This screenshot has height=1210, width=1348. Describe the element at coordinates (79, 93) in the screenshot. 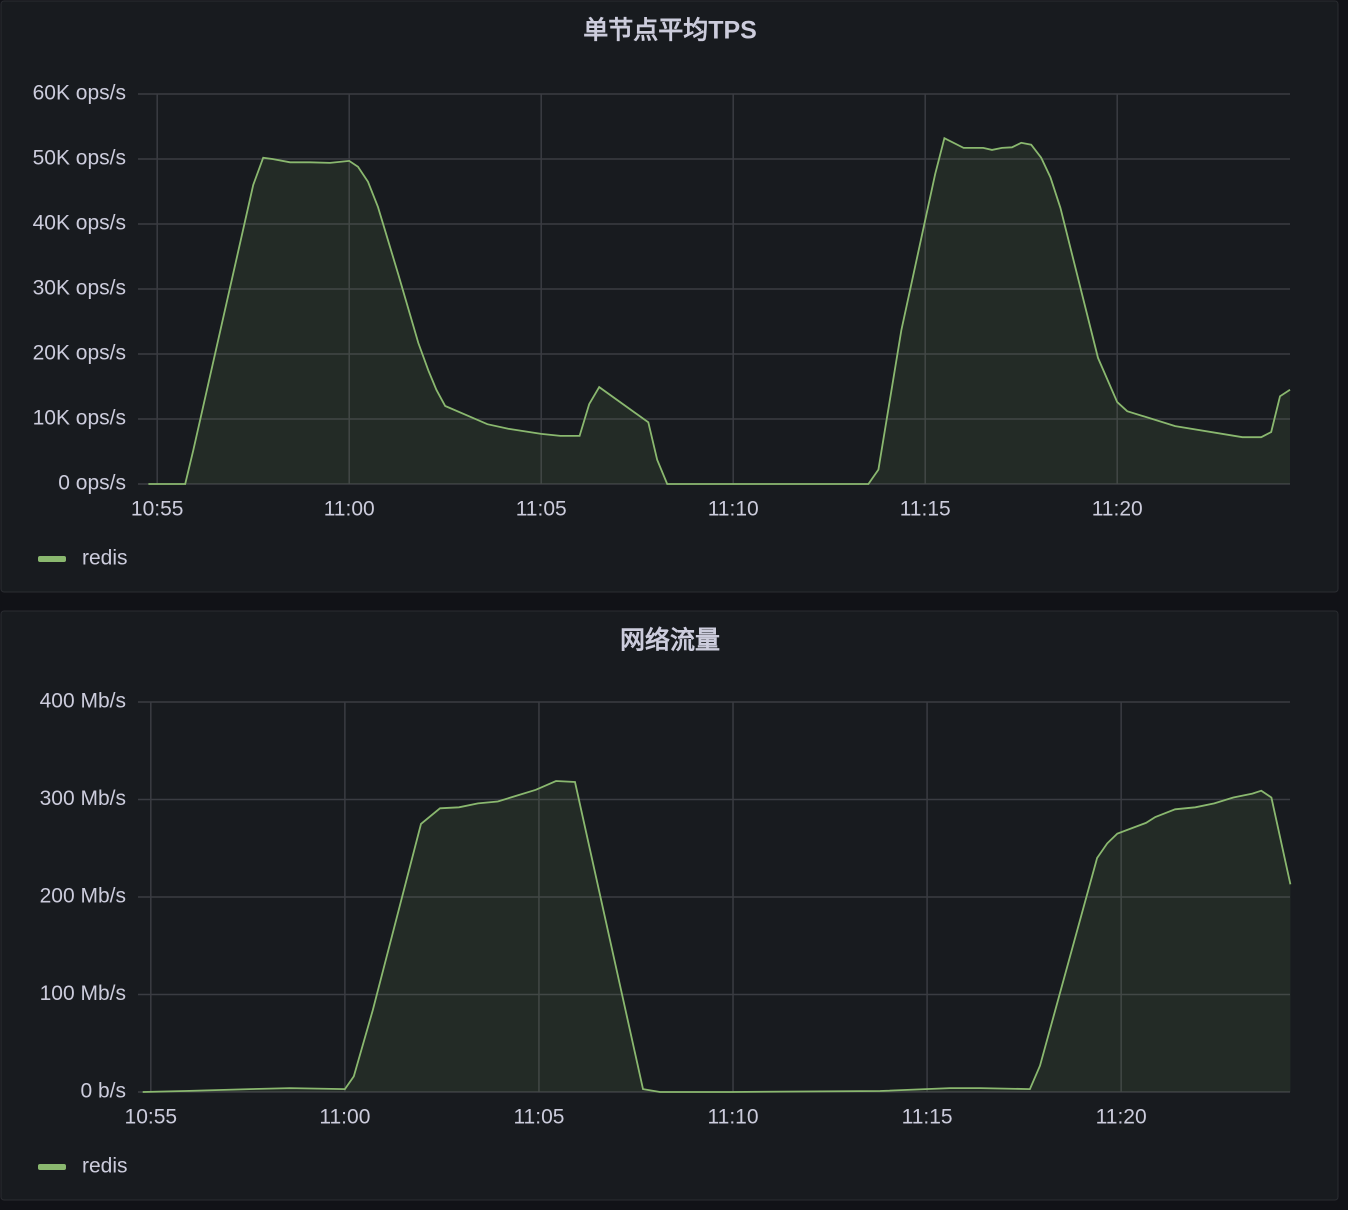

I see `y-tick-label: 60K ops/s` at that location.